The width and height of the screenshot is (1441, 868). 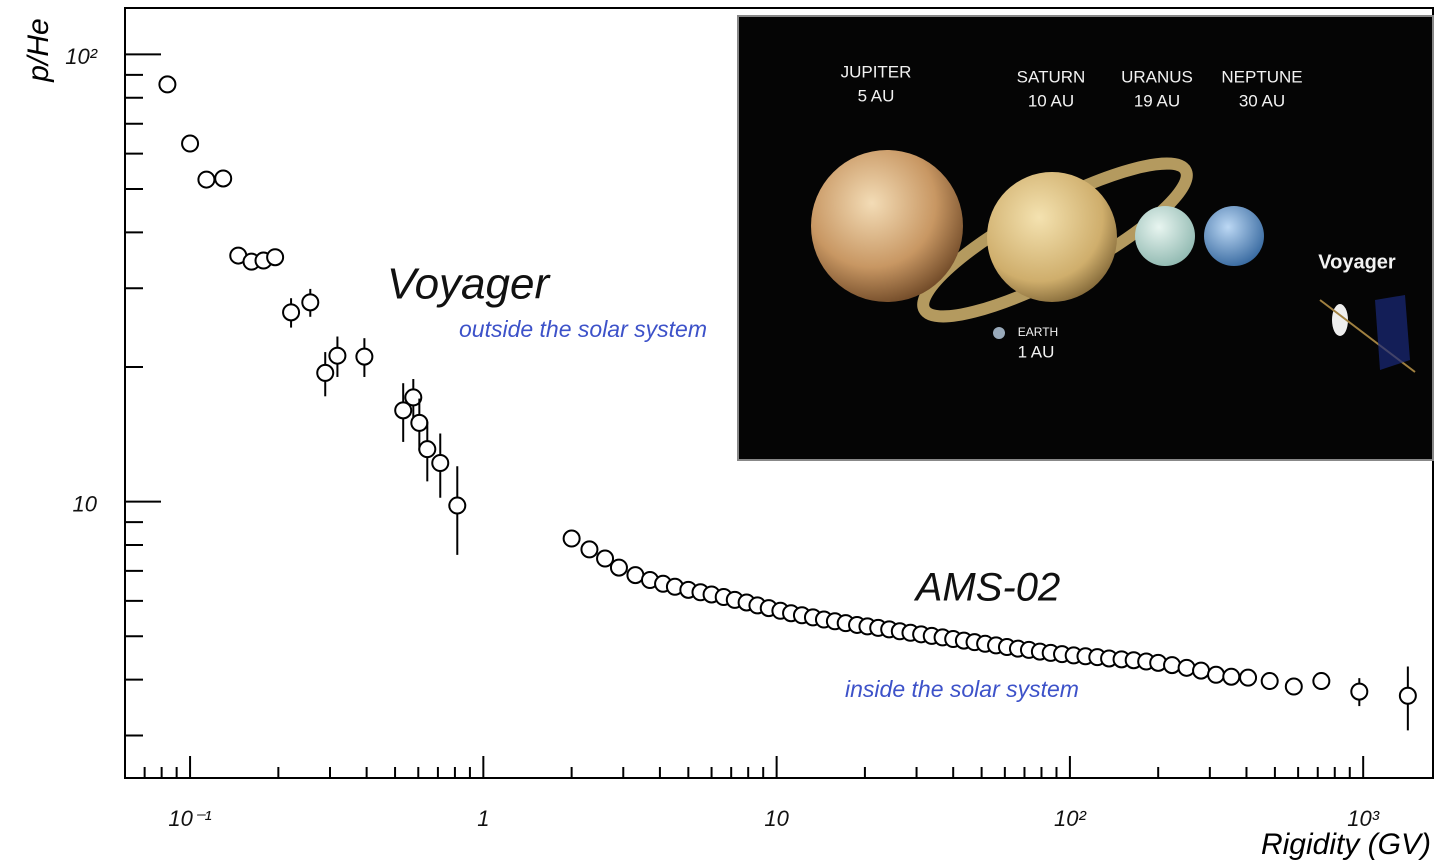 I want to click on jupiter, so click(x=887, y=226).